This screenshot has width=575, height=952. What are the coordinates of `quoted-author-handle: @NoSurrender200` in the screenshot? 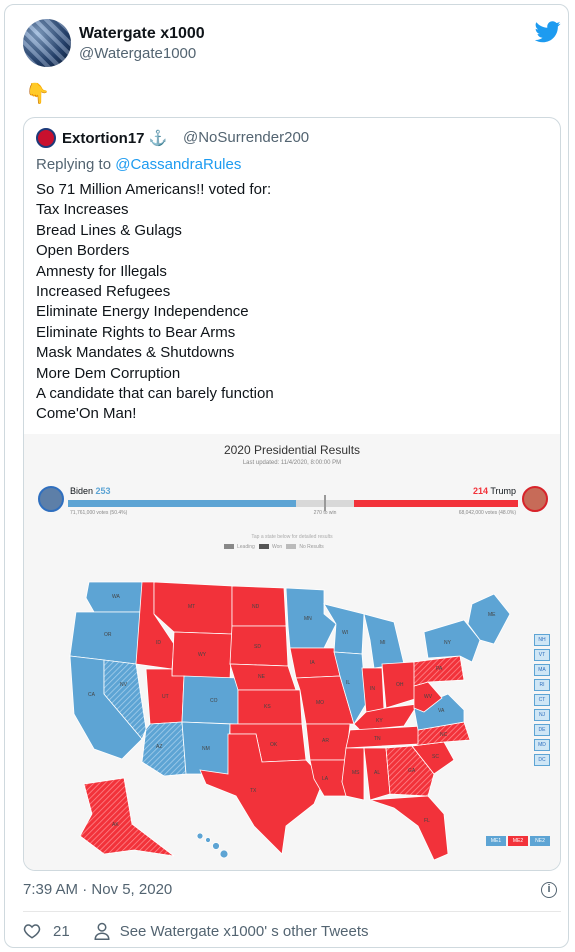 It's located at (246, 137).